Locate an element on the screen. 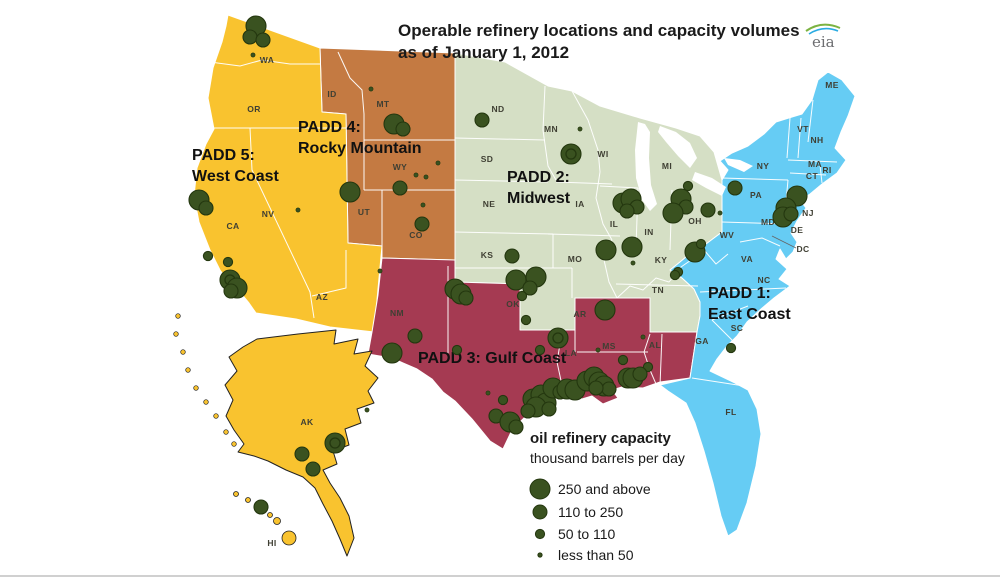 The image size is (1000, 584). legend-title: oil refinery capacity is located at coordinates (601, 438).